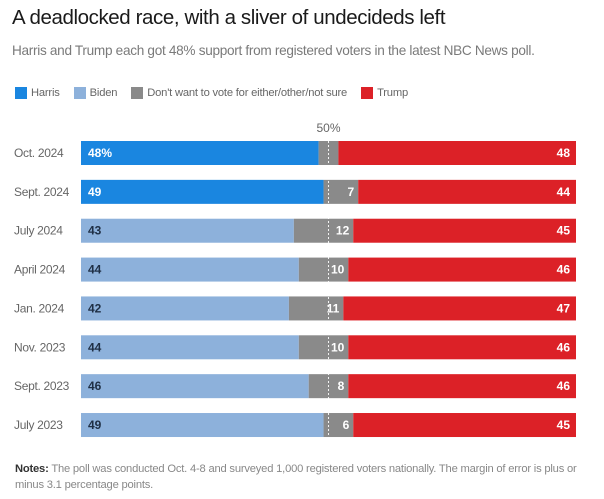  What do you see at coordinates (40, 347) in the screenshot?
I see `category-label: Nov. 2023` at bounding box center [40, 347].